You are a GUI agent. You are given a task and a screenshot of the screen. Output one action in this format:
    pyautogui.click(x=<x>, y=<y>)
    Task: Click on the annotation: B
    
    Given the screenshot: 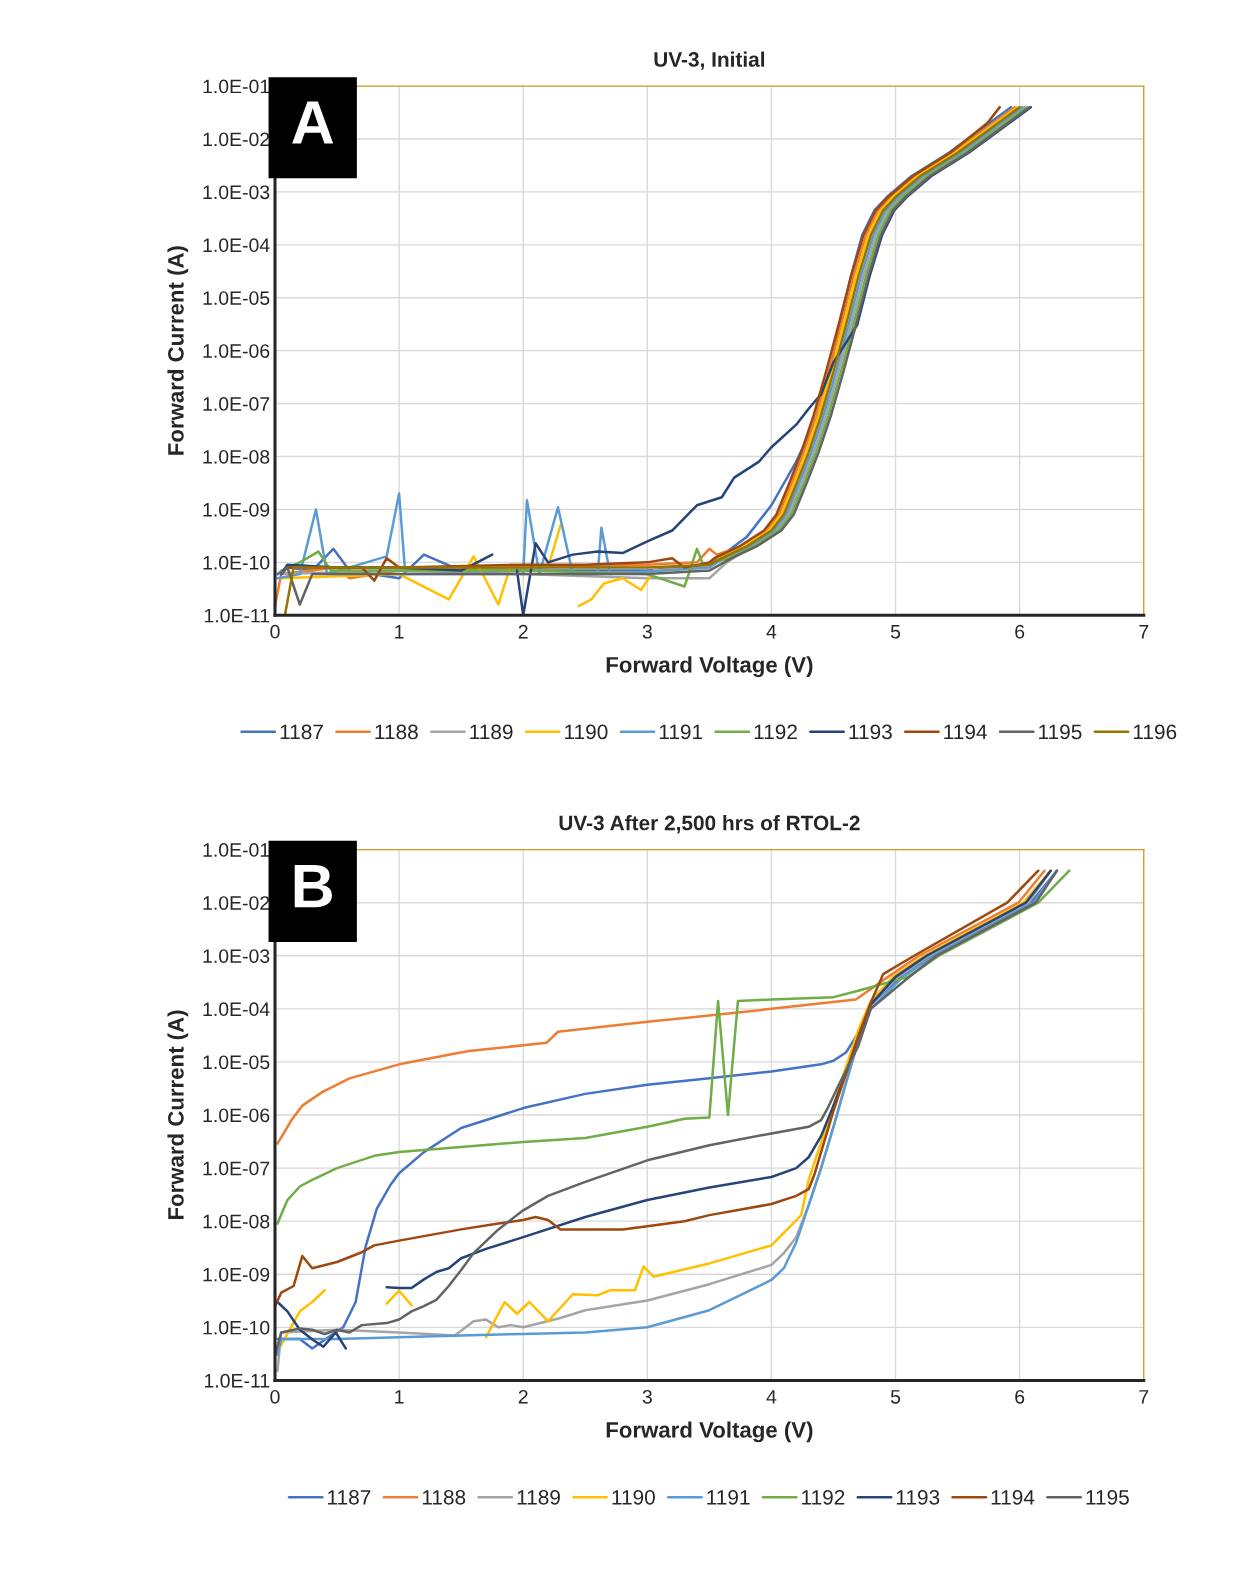 What is the action you would take?
    pyautogui.click(x=313, y=886)
    